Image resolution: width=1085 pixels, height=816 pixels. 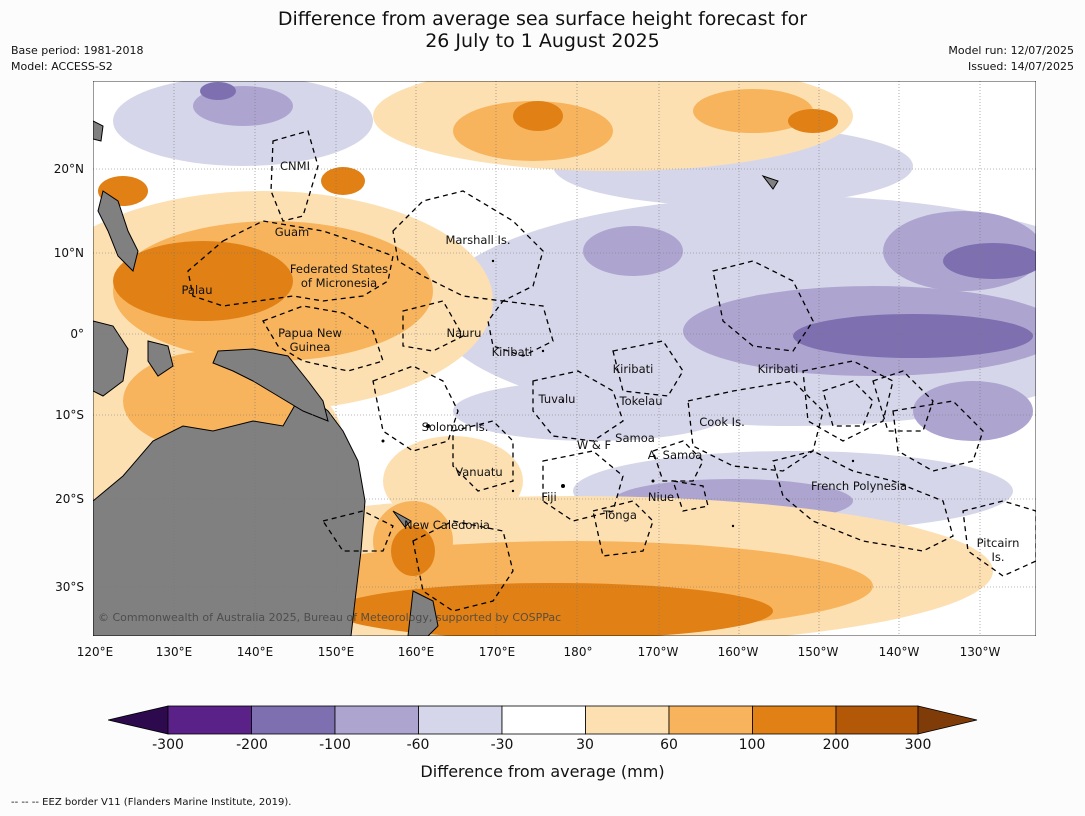 I want to click on philippines, so click(x=118, y=231).